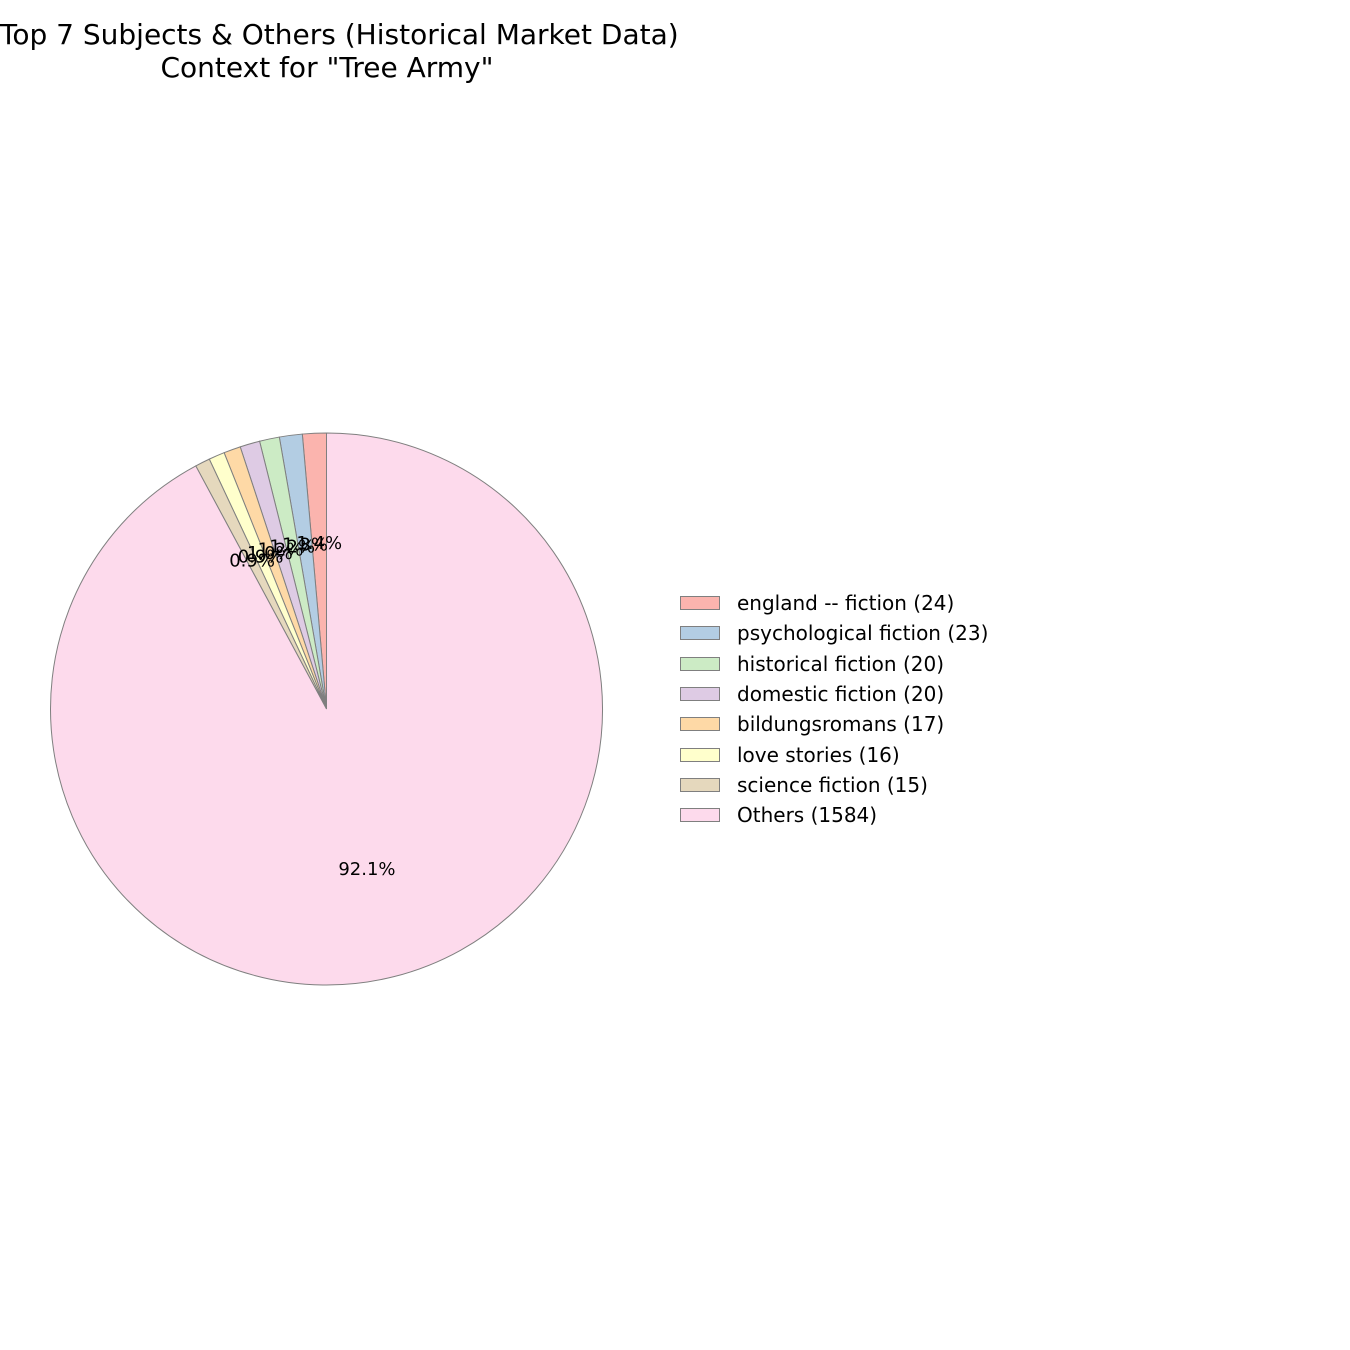 The height and width of the screenshot is (1350, 1350). I want to click on legend-label: science fiction (15), so click(832, 784).